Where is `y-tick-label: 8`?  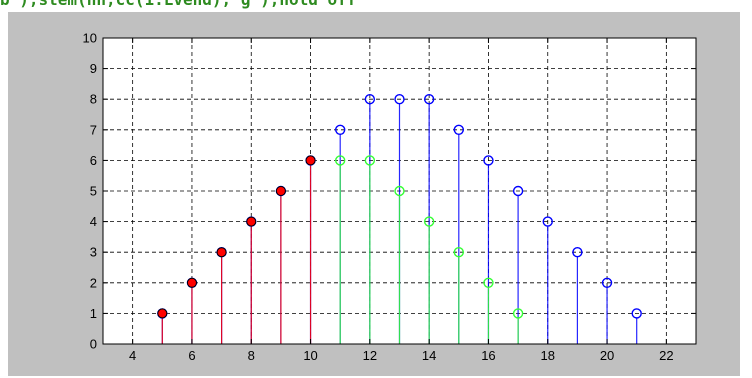
y-tick-label: 8 is located at coordinates (93, 99).